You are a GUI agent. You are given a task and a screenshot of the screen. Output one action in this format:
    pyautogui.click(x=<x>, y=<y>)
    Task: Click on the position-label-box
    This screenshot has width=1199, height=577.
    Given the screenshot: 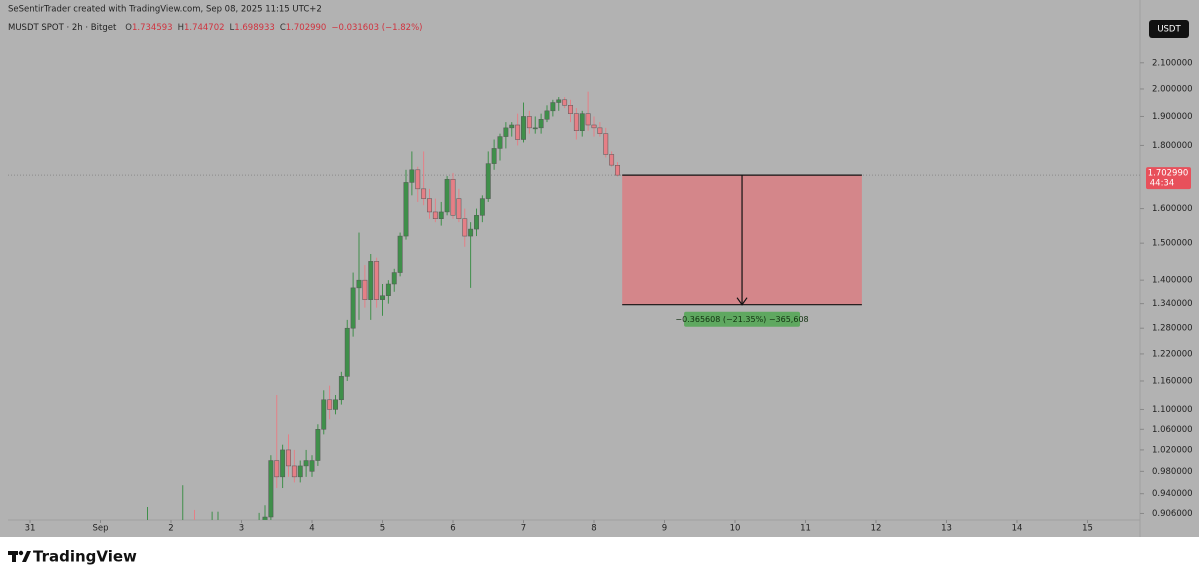 What is the action you would take?
    pyautogui.click(x=742, y=319)
    